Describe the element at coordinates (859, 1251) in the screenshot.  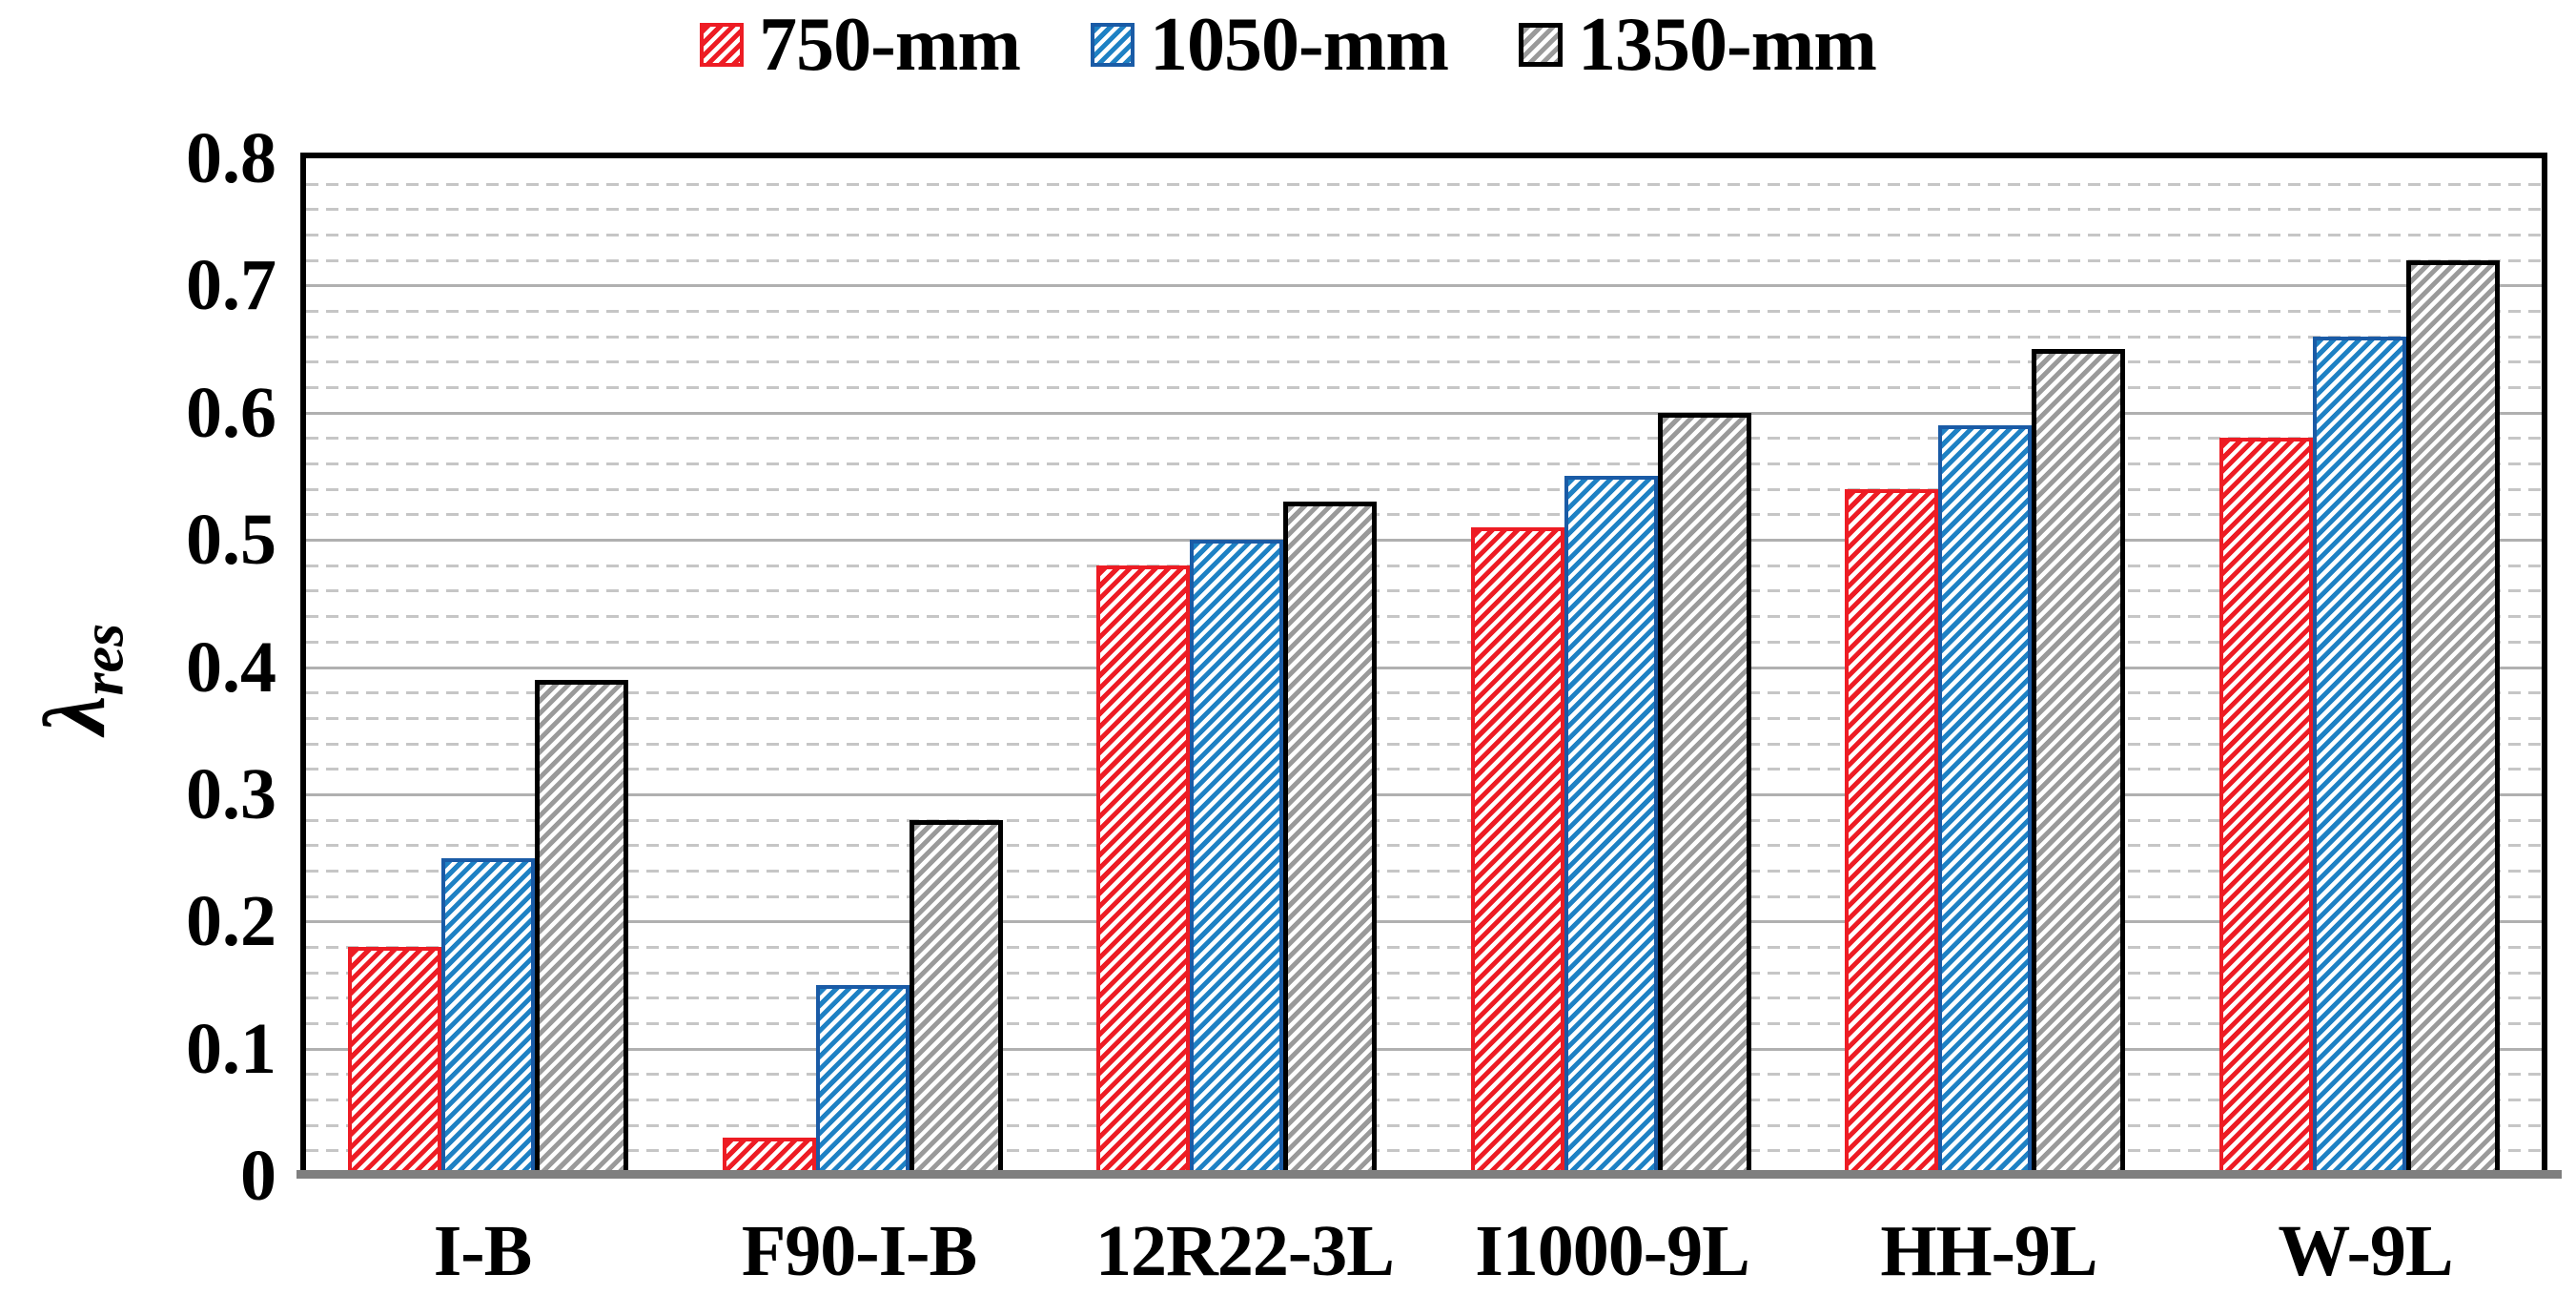
I see `x-tick-label-F90-I-B: F90-I-B` at that location.